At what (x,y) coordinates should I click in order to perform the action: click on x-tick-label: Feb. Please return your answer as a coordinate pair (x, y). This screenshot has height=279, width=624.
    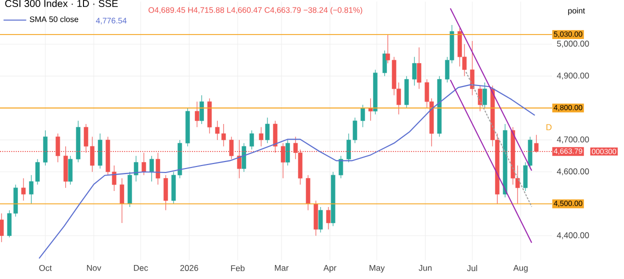
    Looking at the image, I should click on (238, 268).